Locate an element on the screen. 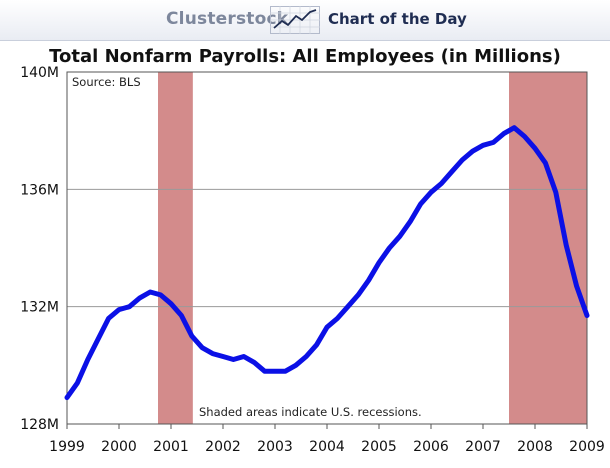 The width and height of the screenshot is (610, 468). chart-of-the-day-label: Chart of the Day is located at coordinates (397, 19).